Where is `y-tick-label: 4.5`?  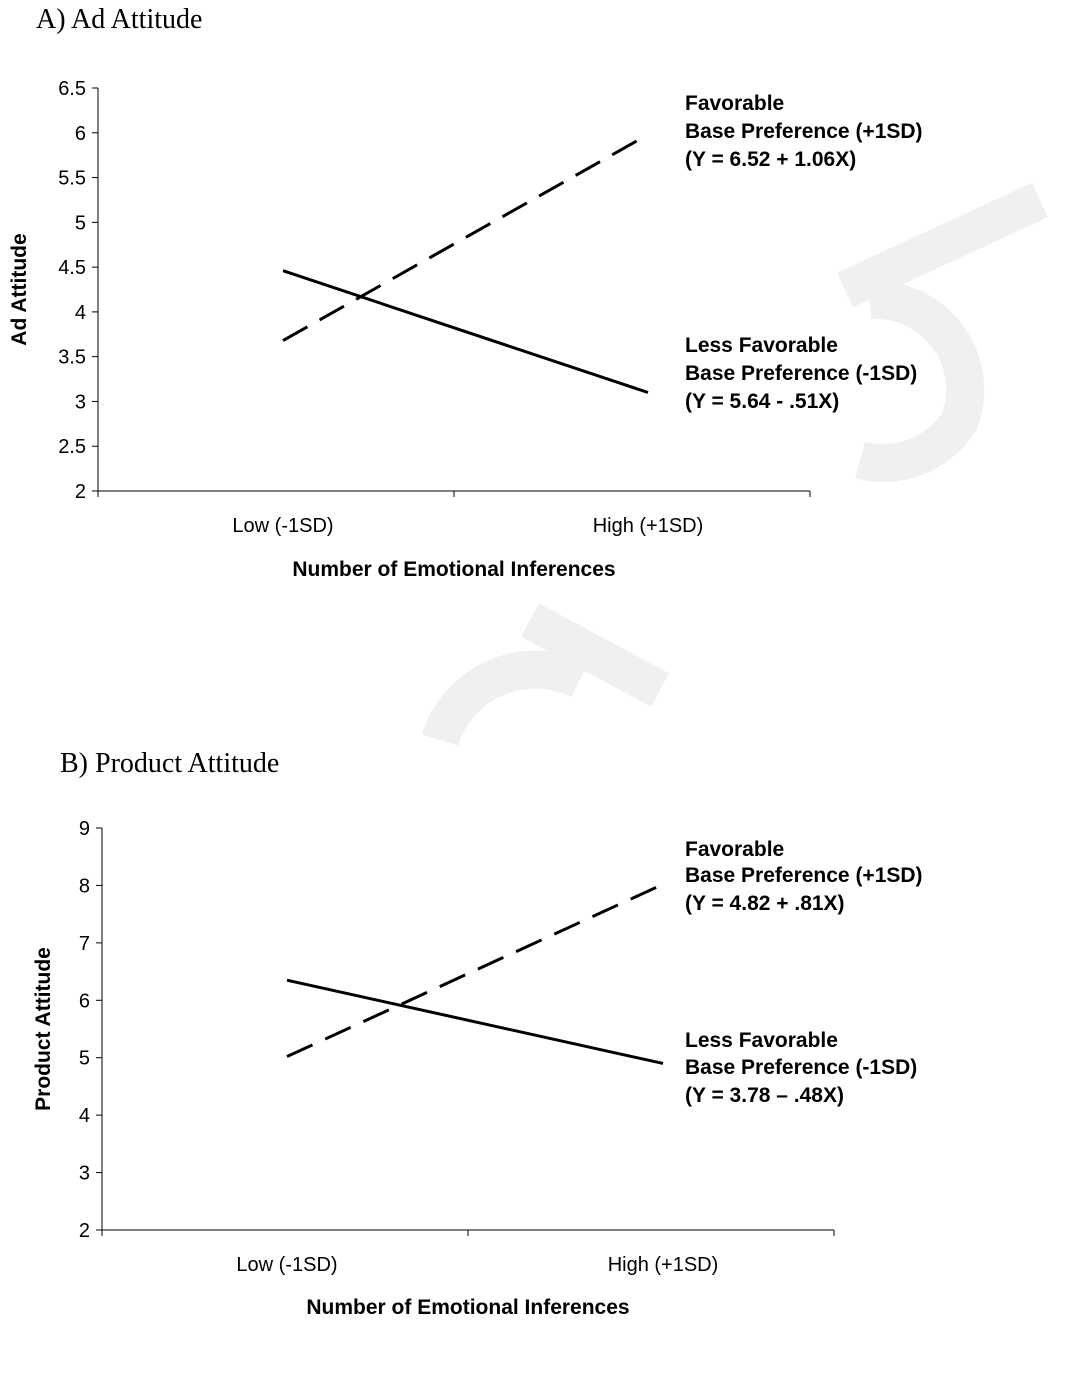
y-tick-label: 4.5 is located at coordinates (72, 268).